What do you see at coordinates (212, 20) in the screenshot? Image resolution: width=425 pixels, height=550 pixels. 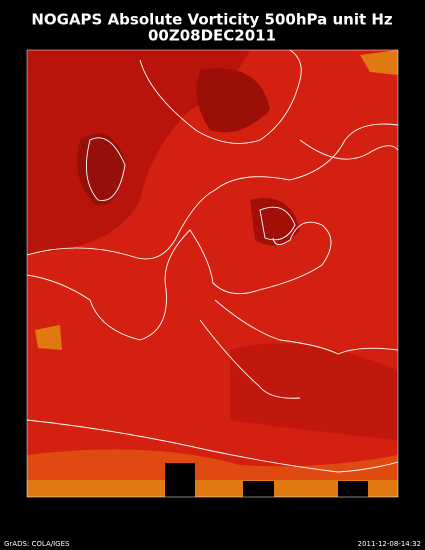 I see `title: NOGAPS Absolute Vorticity 500hPa unit Hz` at bounding box center [212, 20].